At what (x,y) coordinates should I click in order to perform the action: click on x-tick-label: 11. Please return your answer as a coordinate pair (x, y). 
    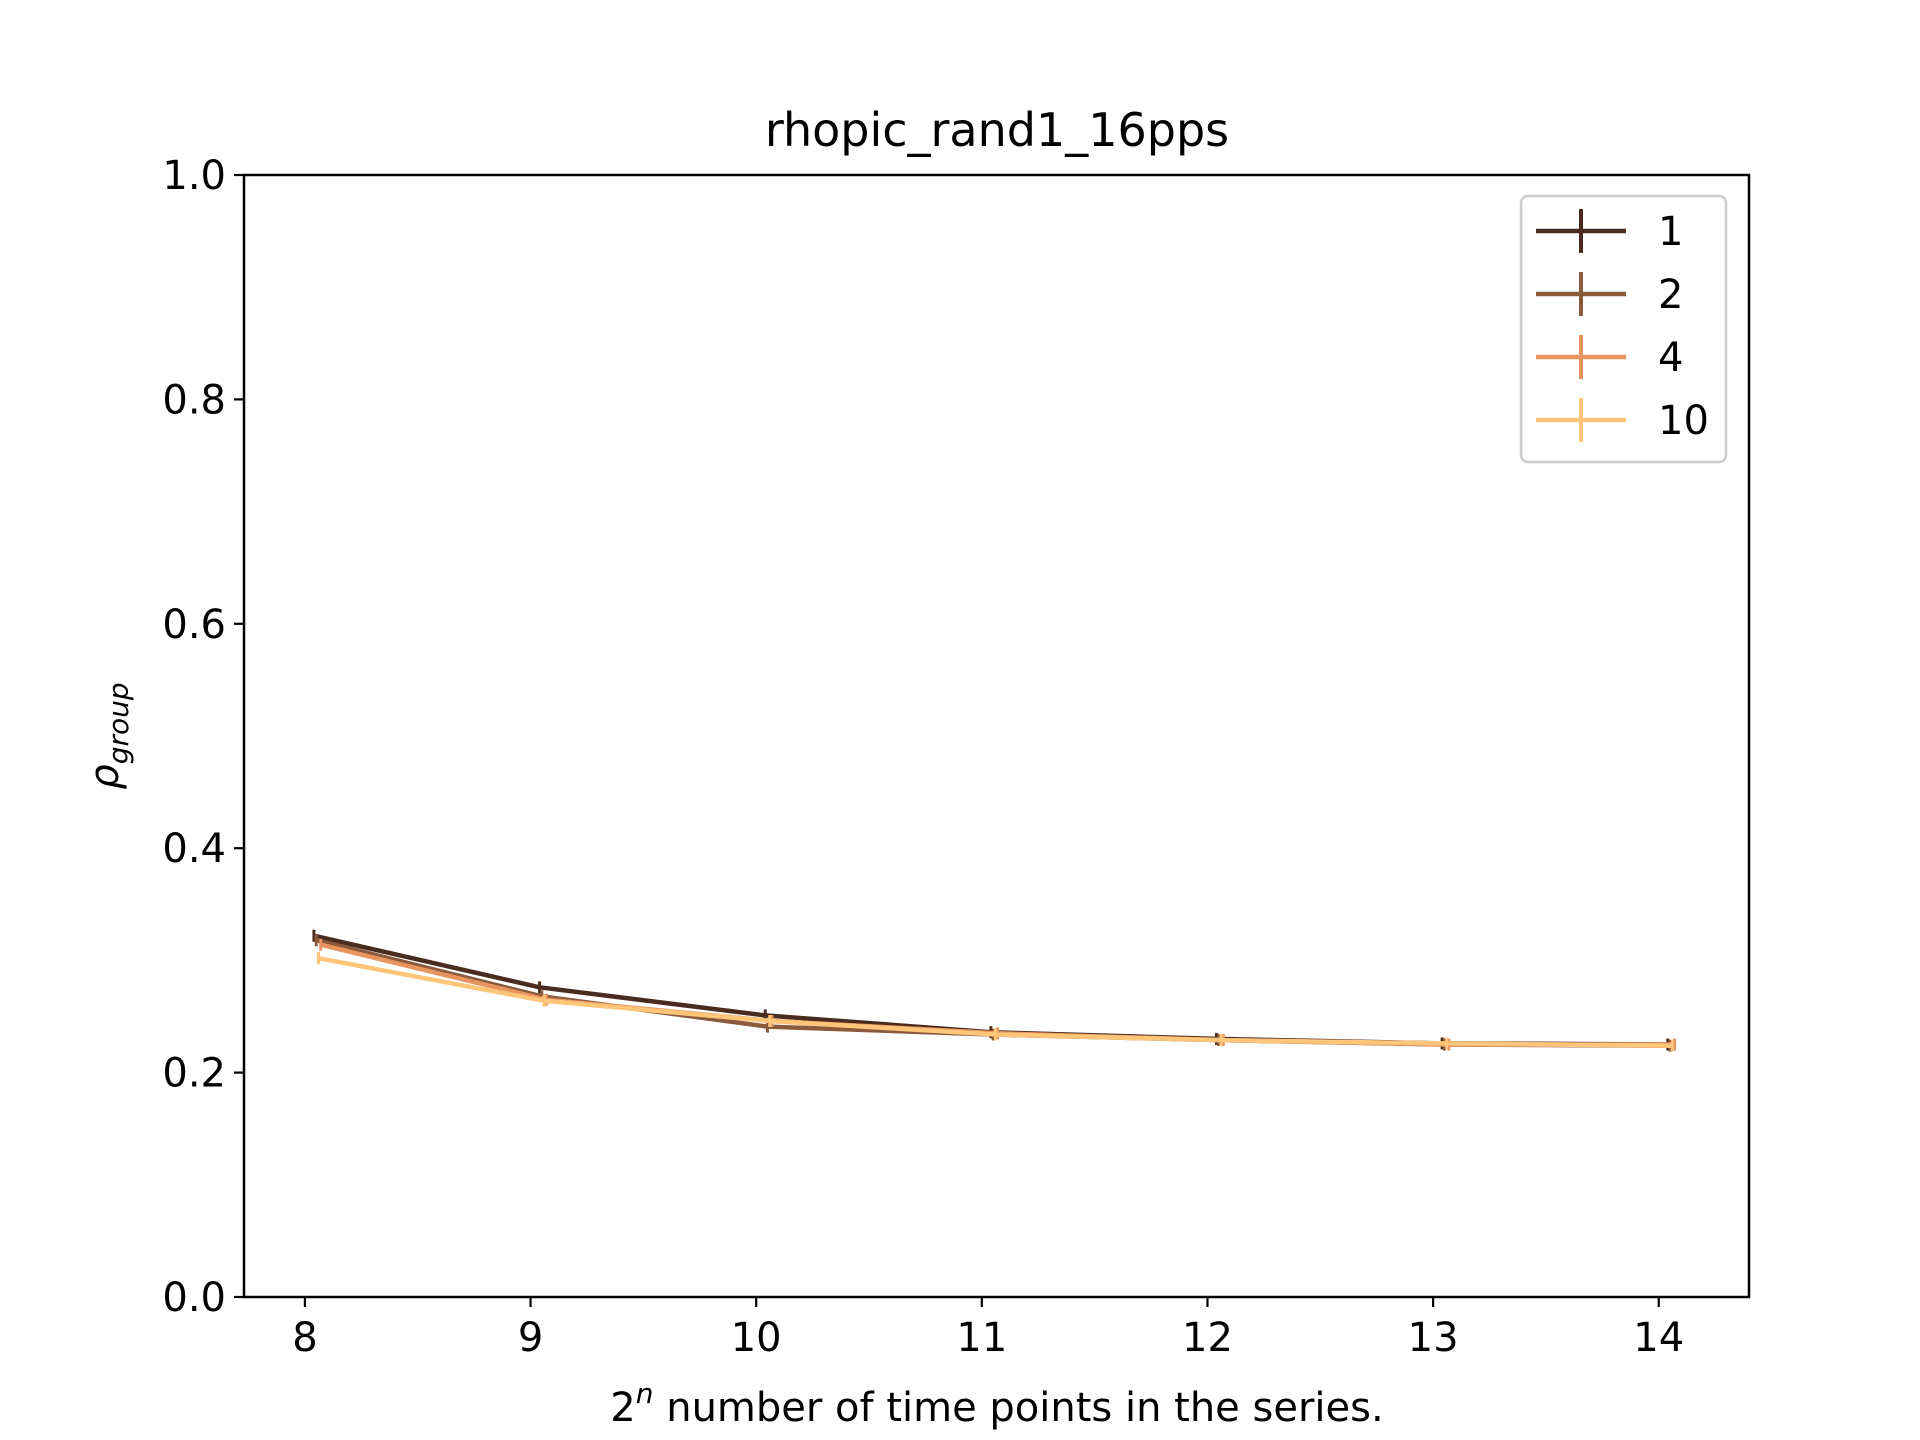
    Looking at the image, I should click on (981, 1338).